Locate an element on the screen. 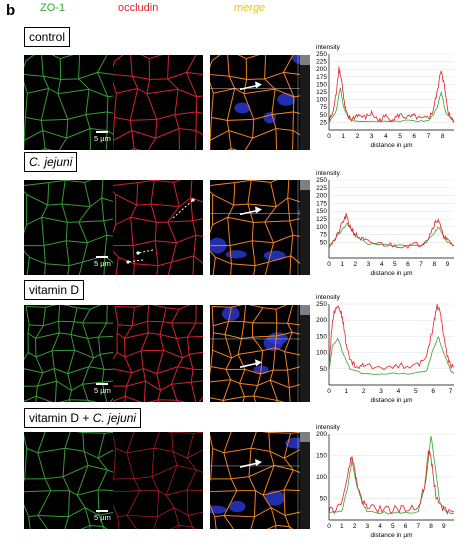  panel-letter: b is located at coordinates (11, 10).